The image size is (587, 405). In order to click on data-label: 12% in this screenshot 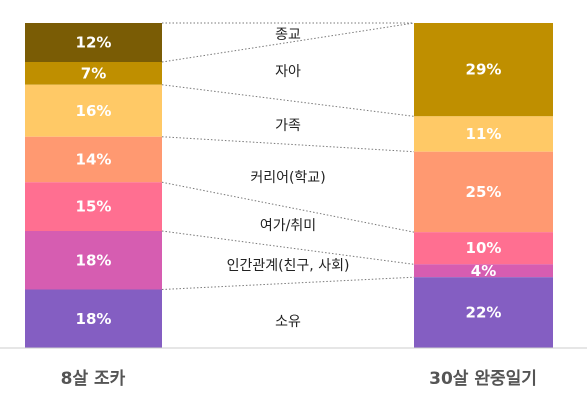, I will do `click(94, 43)`.